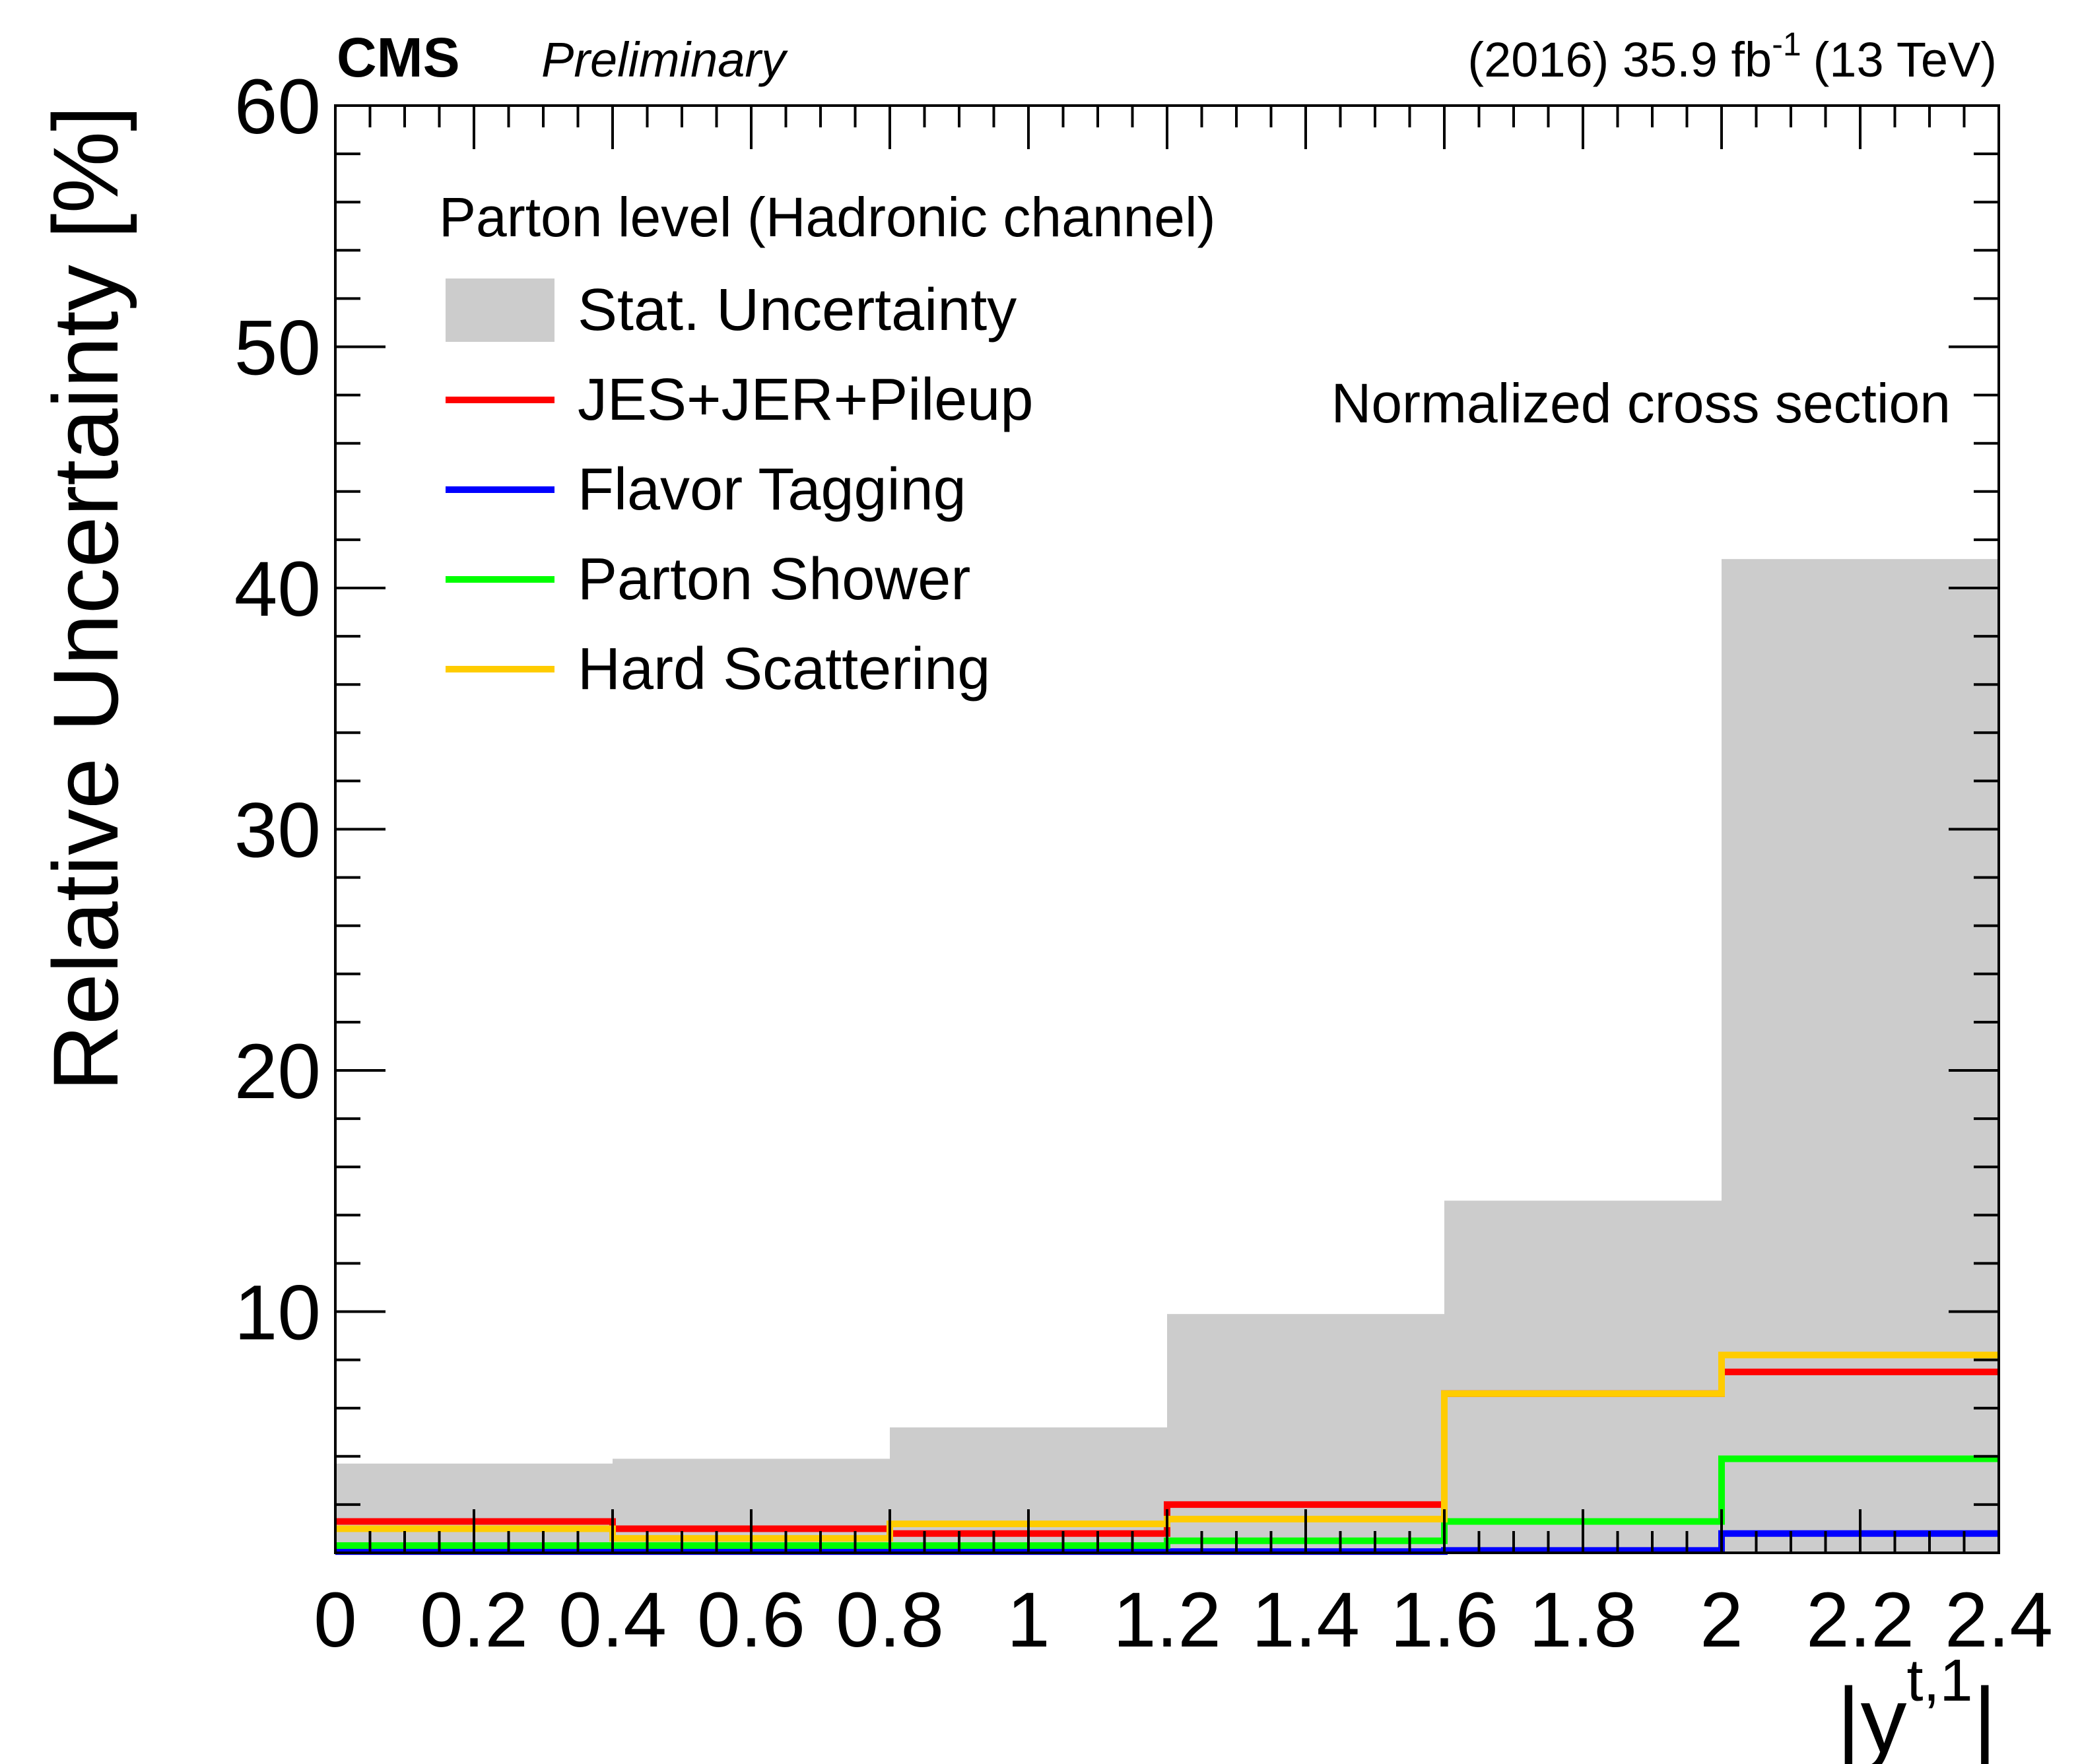  I want to click on legend-title: Parton level (Hadronic channel), so click(827, 217).